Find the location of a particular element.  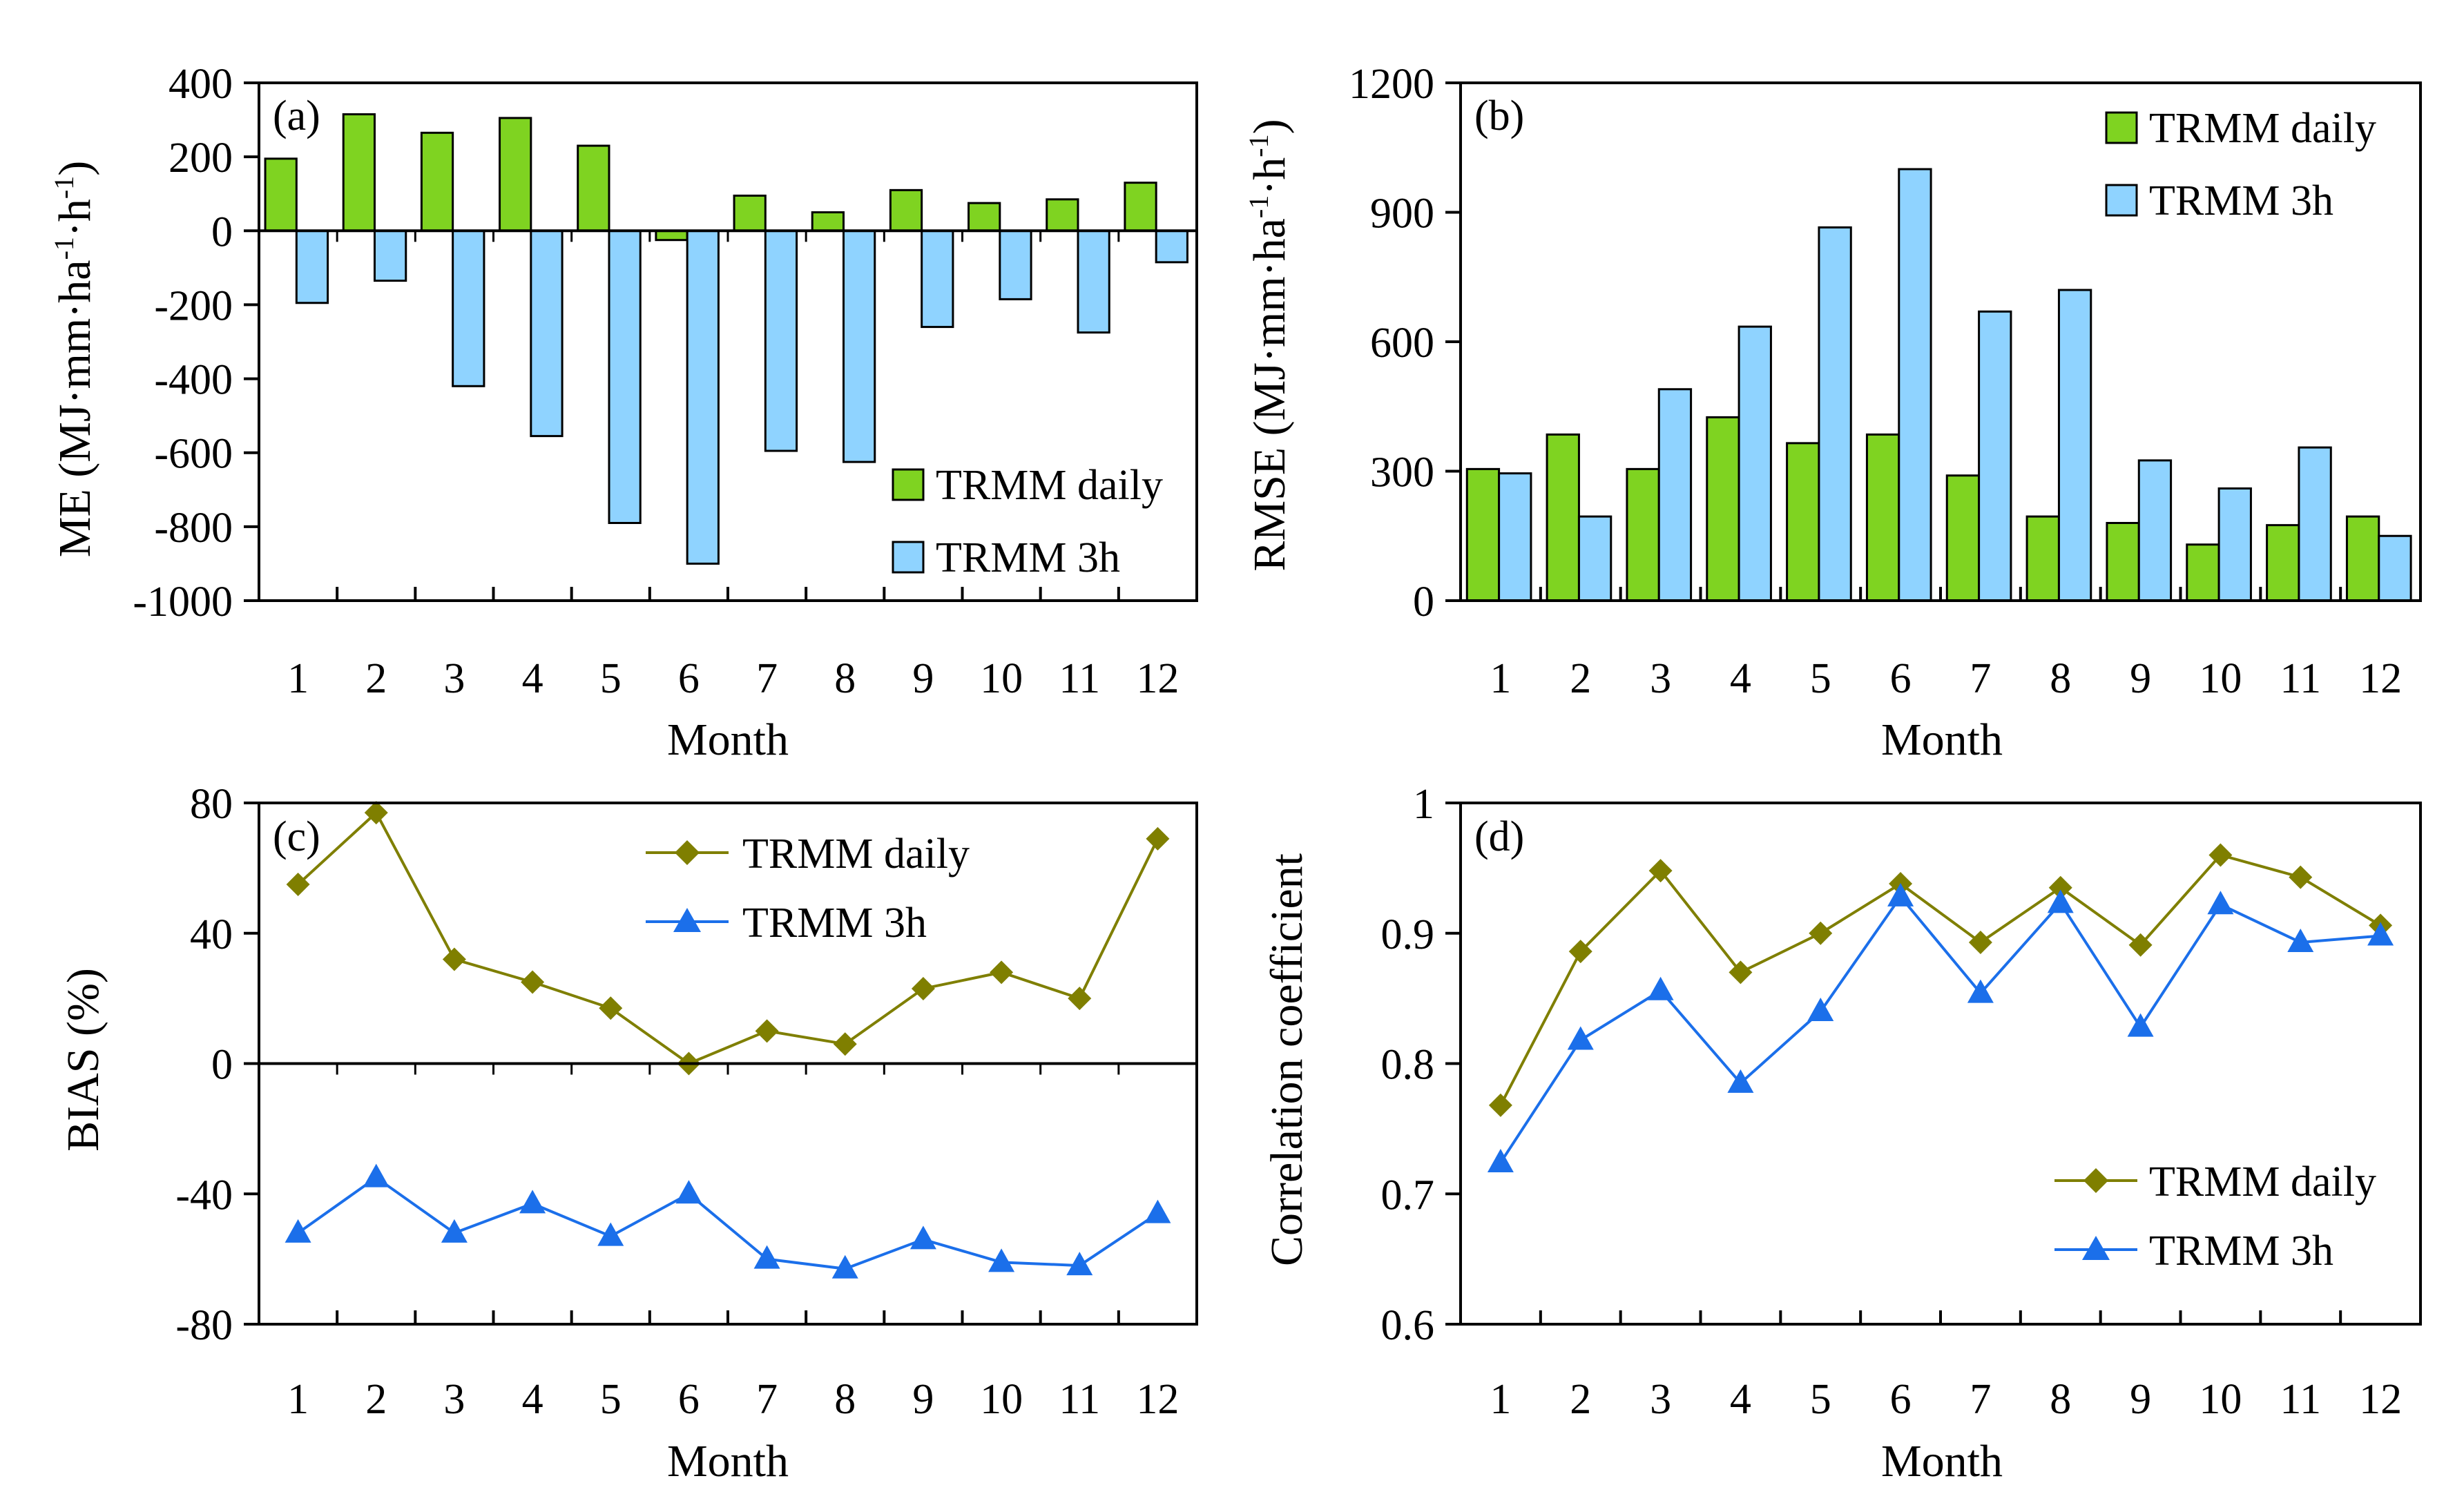

y-tick-label: -400 is located at coordinates (193, 380).